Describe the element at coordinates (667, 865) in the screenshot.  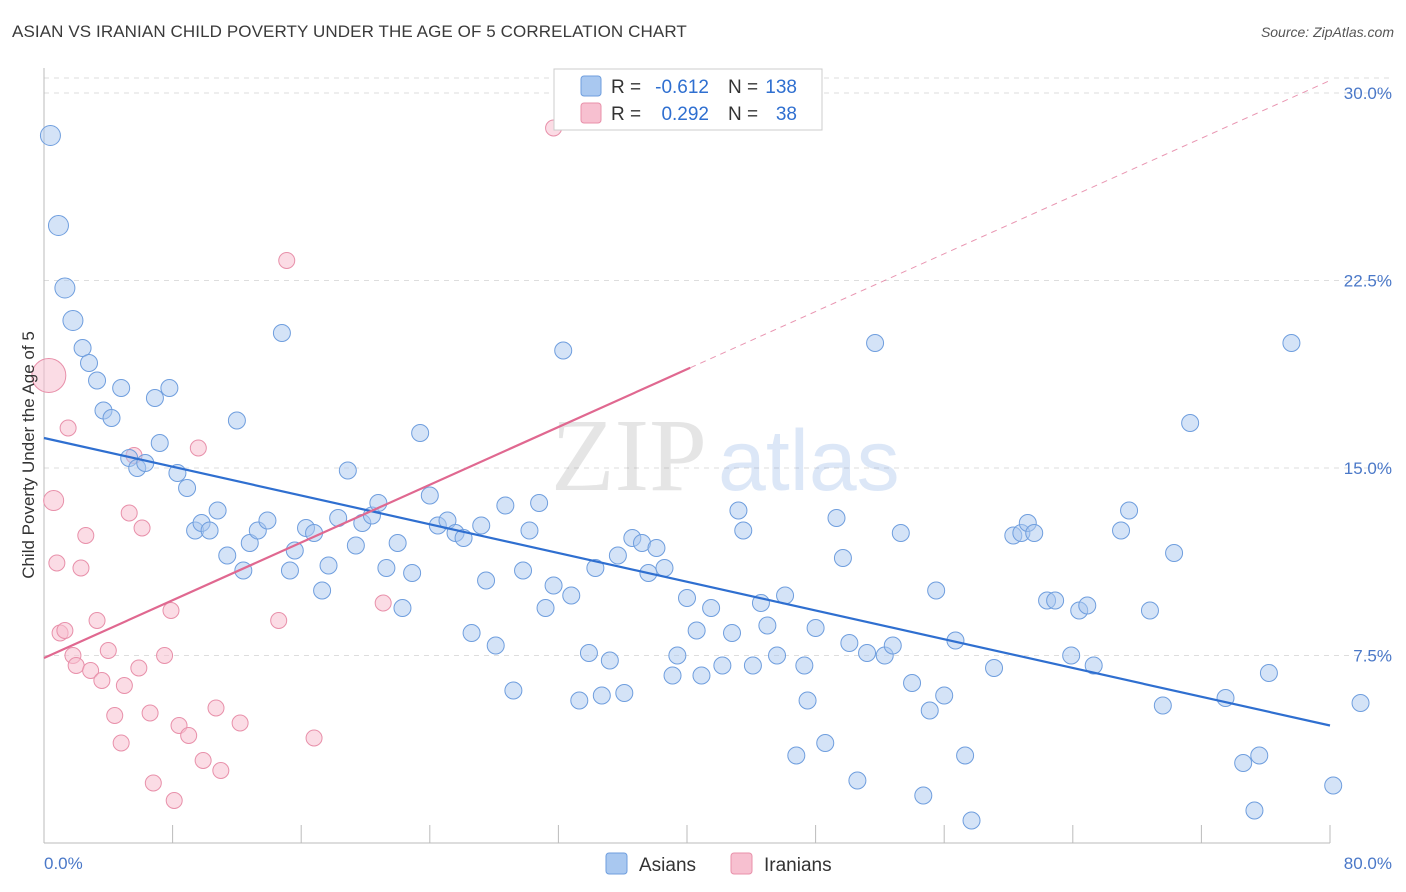
I see `bottom-legend-label-asians: Asians` at that location.